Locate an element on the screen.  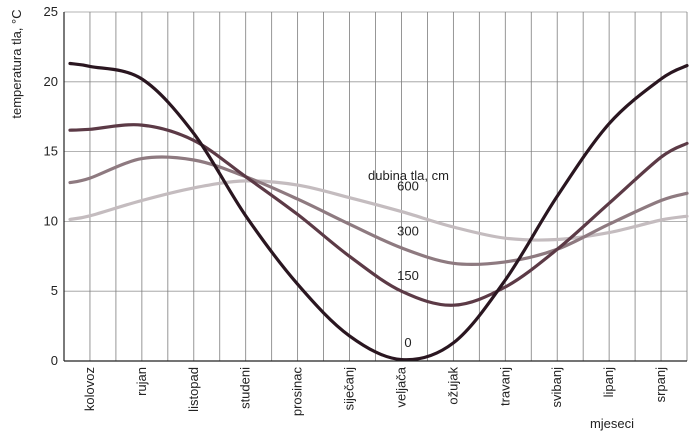
y-tick-label: 10 is located at coordinates (51, 220).